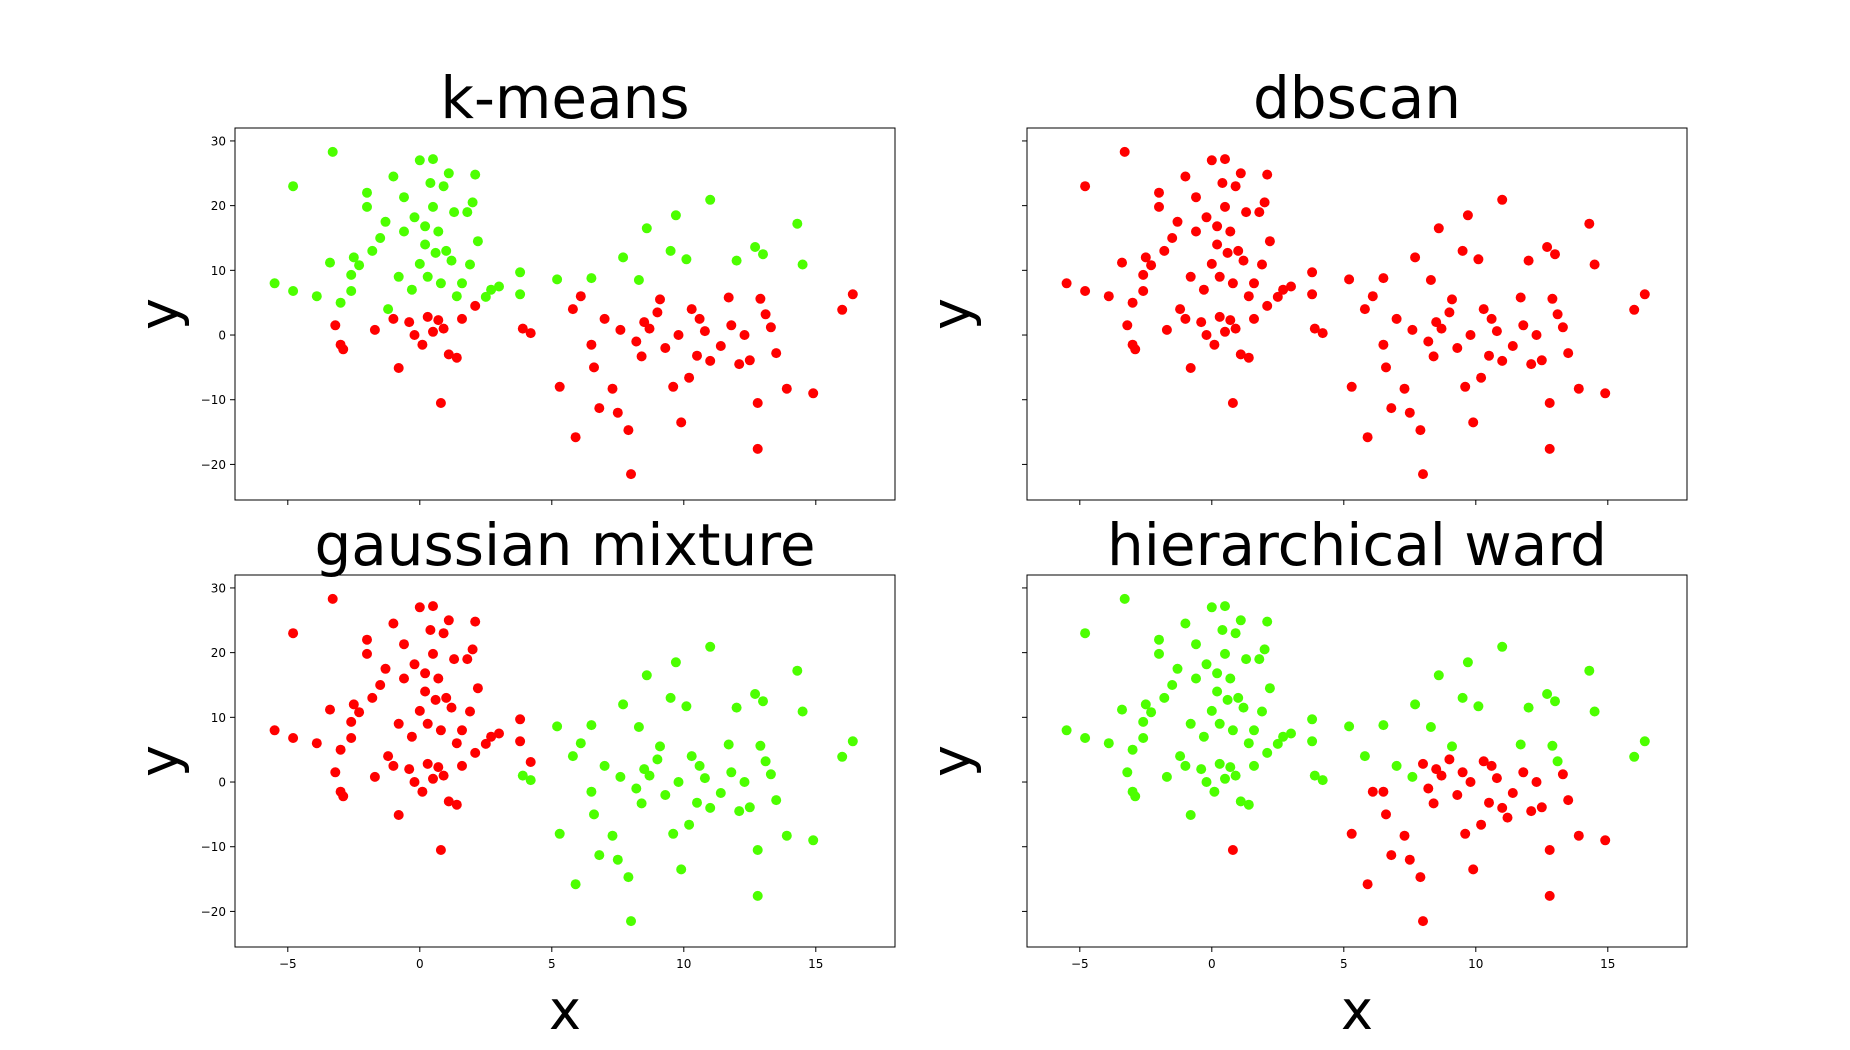 Image resolution: width=1850 pixels, height=1050 pixels. I want to click on panel-title: gaussian mixture, so click(564, 545).